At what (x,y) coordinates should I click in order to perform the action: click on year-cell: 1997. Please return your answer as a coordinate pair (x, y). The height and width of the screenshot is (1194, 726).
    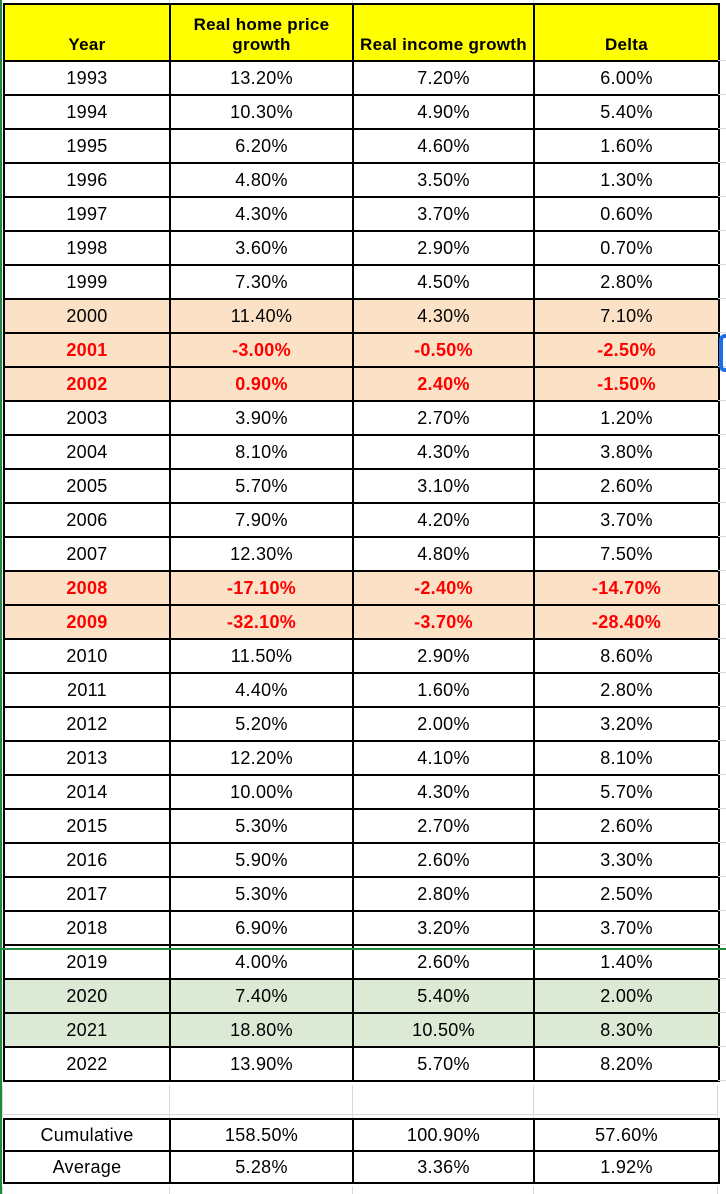
    Looking at the image, I should click on (87, 214).